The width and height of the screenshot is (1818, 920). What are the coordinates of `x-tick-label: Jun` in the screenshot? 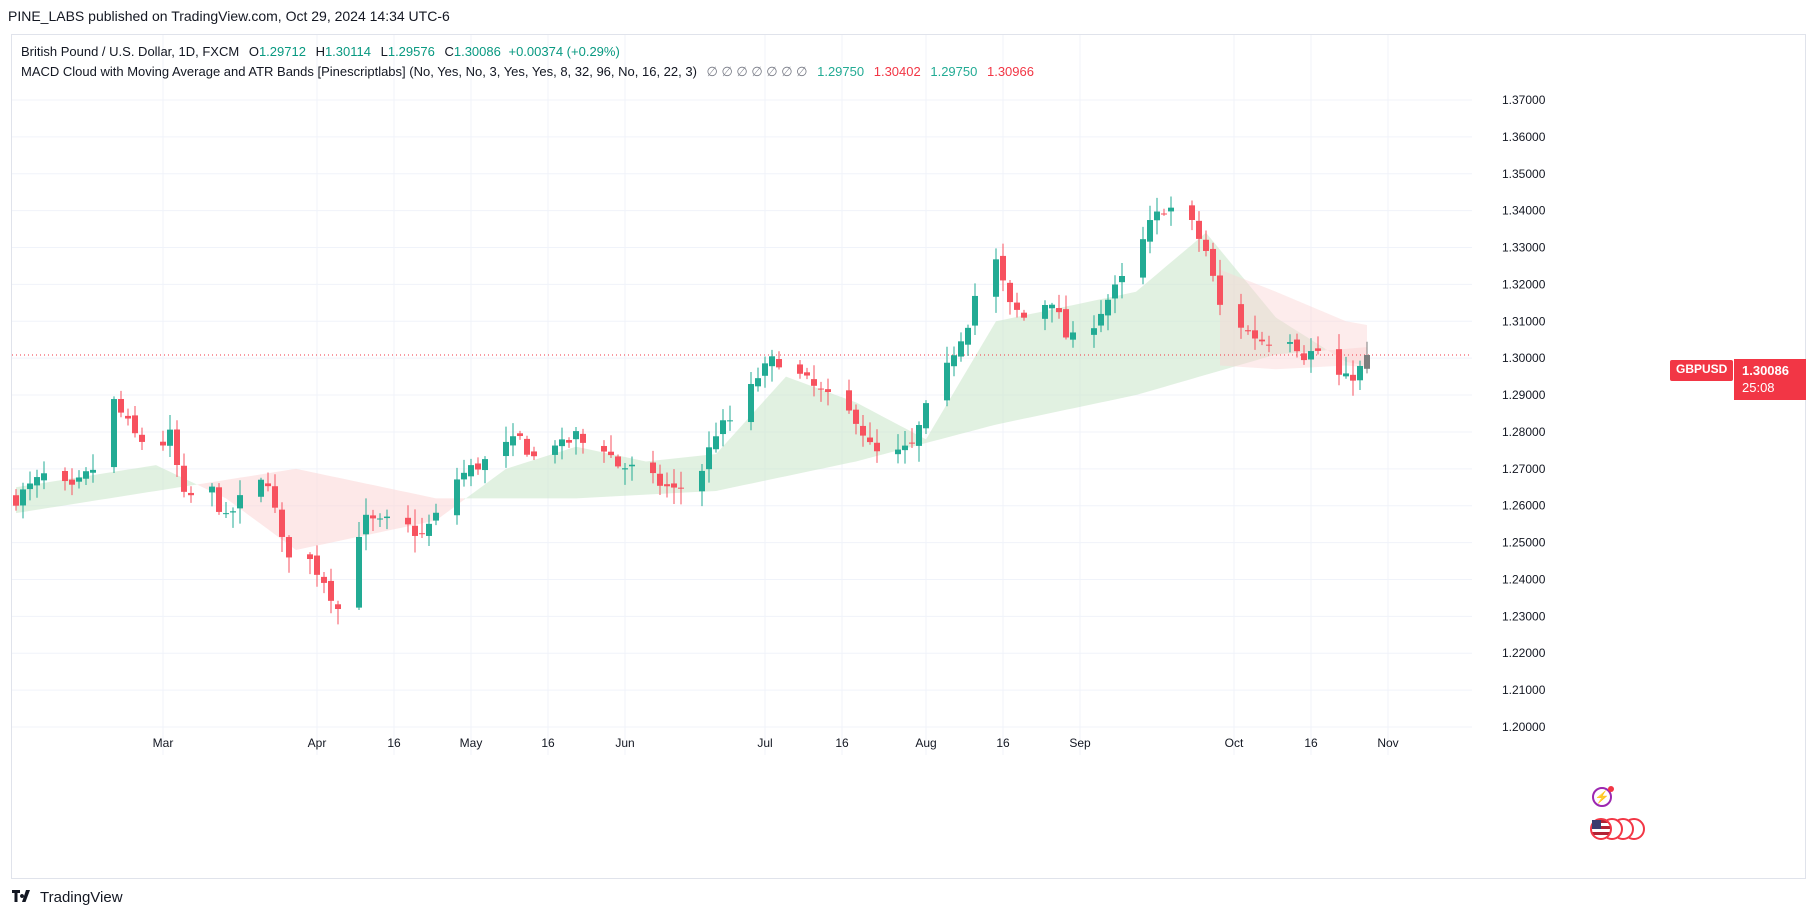 It's located at (624, 743).